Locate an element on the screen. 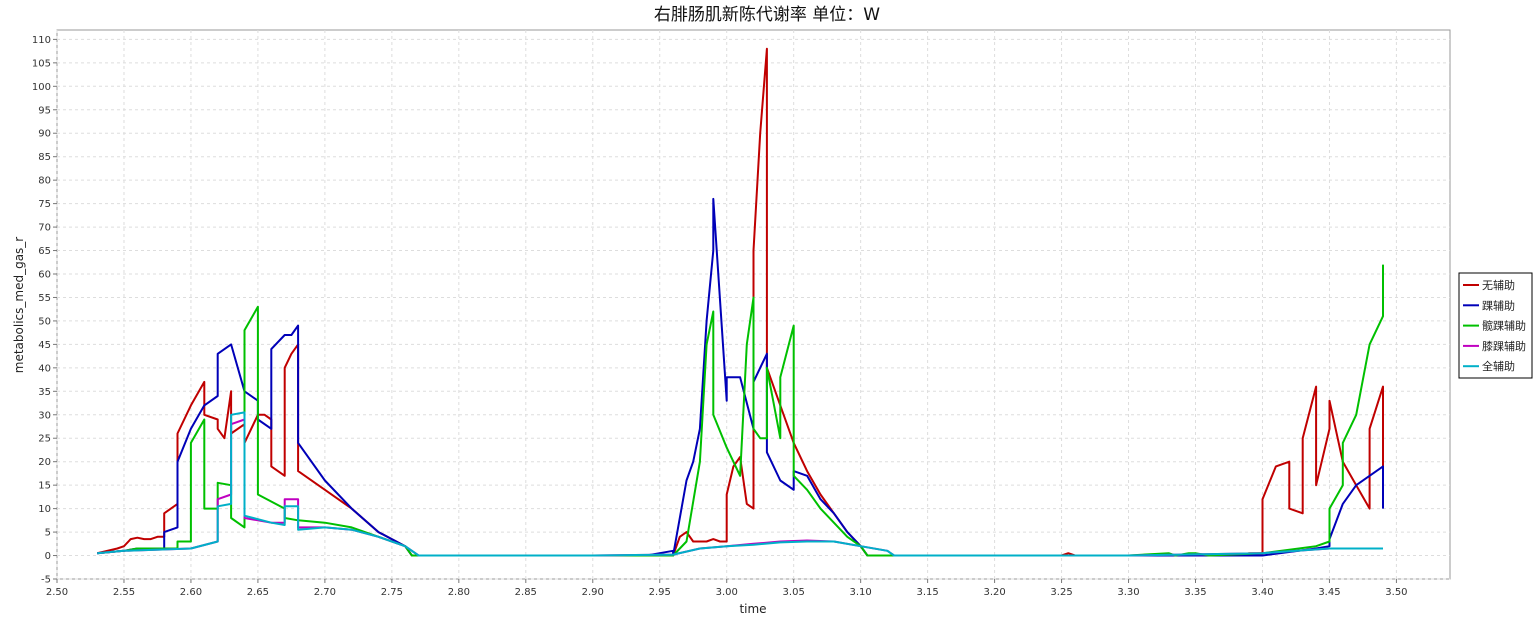 The width and height of the screenshot is (1534, 625). y-tick-label: 80 is located at coordinates (44, 181).